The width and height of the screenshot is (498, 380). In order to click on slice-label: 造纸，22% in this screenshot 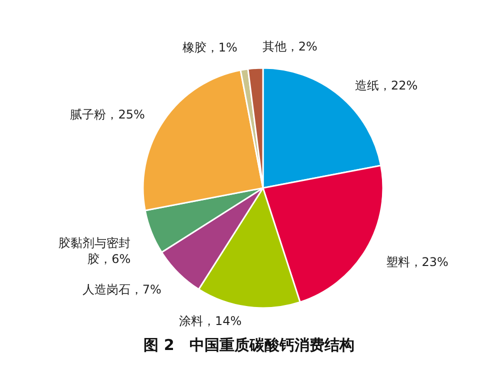, I will do `click(386, 85)`.